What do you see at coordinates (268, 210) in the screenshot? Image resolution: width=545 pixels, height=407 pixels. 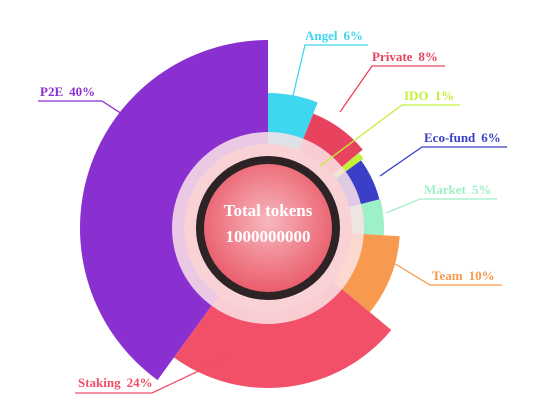 I see `center-label: Total tokens` at bounding box center [268, 210].